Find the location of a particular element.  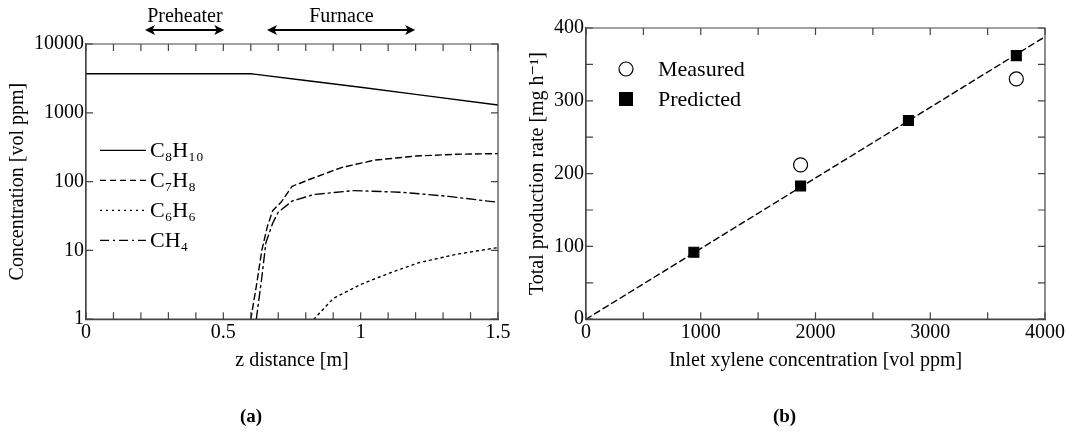

x-tick-label: 4000 is located at coordinates (1045, 331).